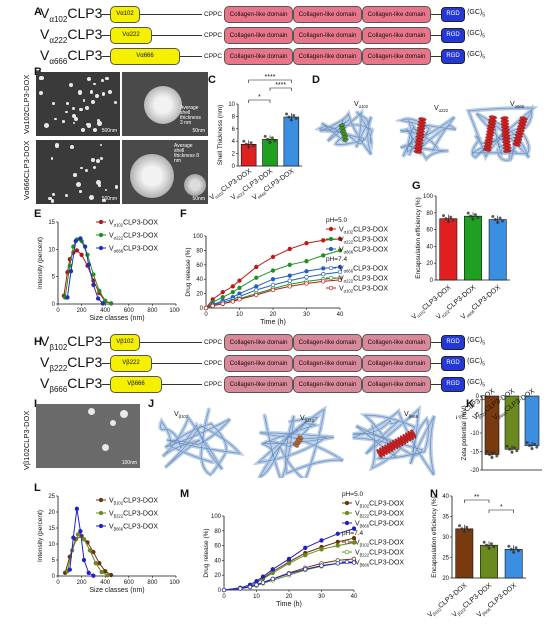 The image size is (554, 628). I want to click on panel-letter-a: A, so click(38, 12).